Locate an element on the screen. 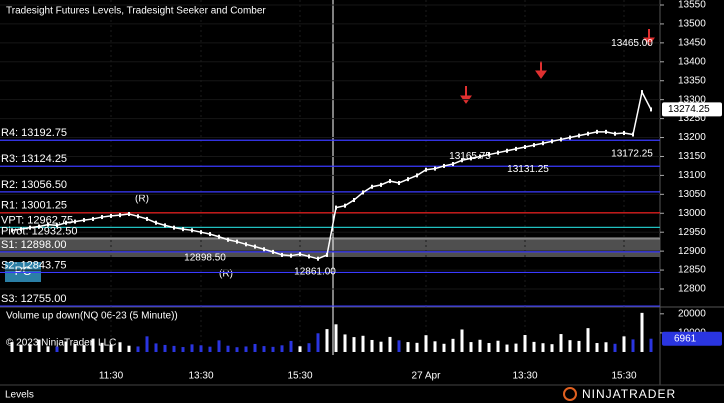 This screenshot has height=403, width=724. y-tick-label: 13450 is located at coordinates (692, 43).